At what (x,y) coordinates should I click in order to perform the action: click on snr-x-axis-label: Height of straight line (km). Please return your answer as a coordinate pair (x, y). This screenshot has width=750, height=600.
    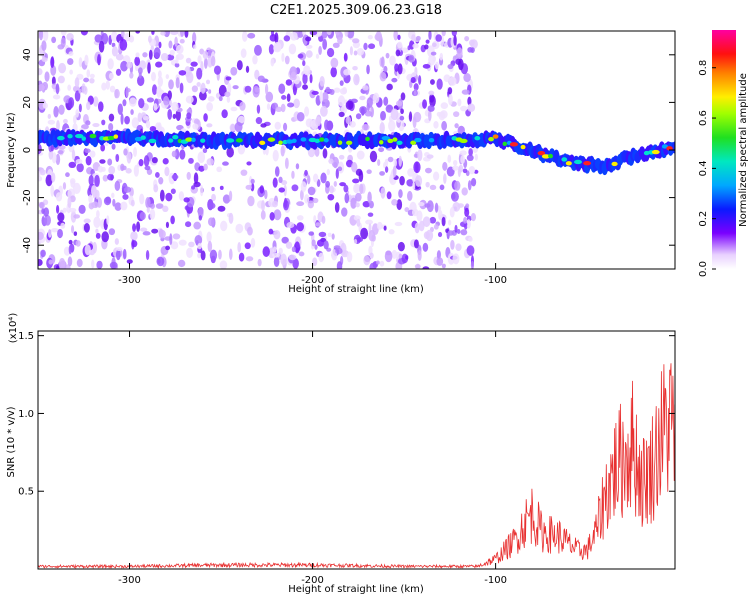
    Looking at the image, I should click on (356, 589).